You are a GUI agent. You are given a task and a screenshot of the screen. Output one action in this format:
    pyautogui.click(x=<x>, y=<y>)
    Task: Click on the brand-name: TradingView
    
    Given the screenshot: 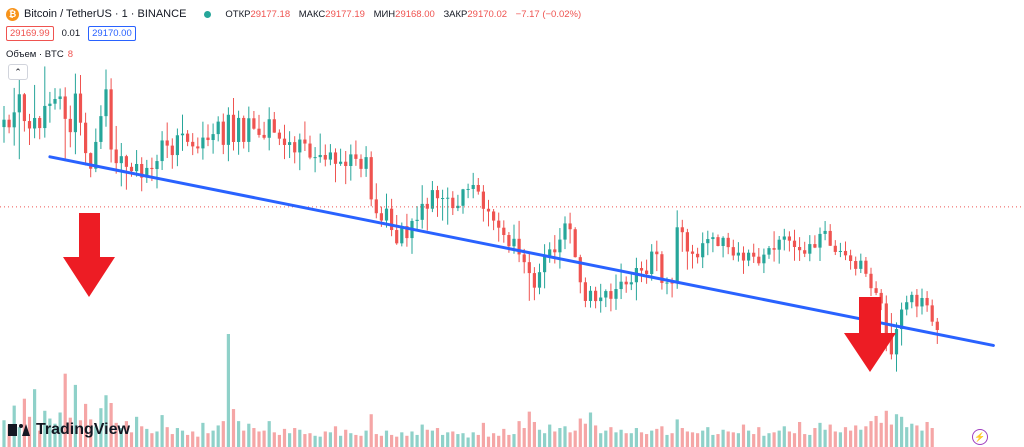 What is the action you would take?
    pyautogui.click(x=83, y=429)
    